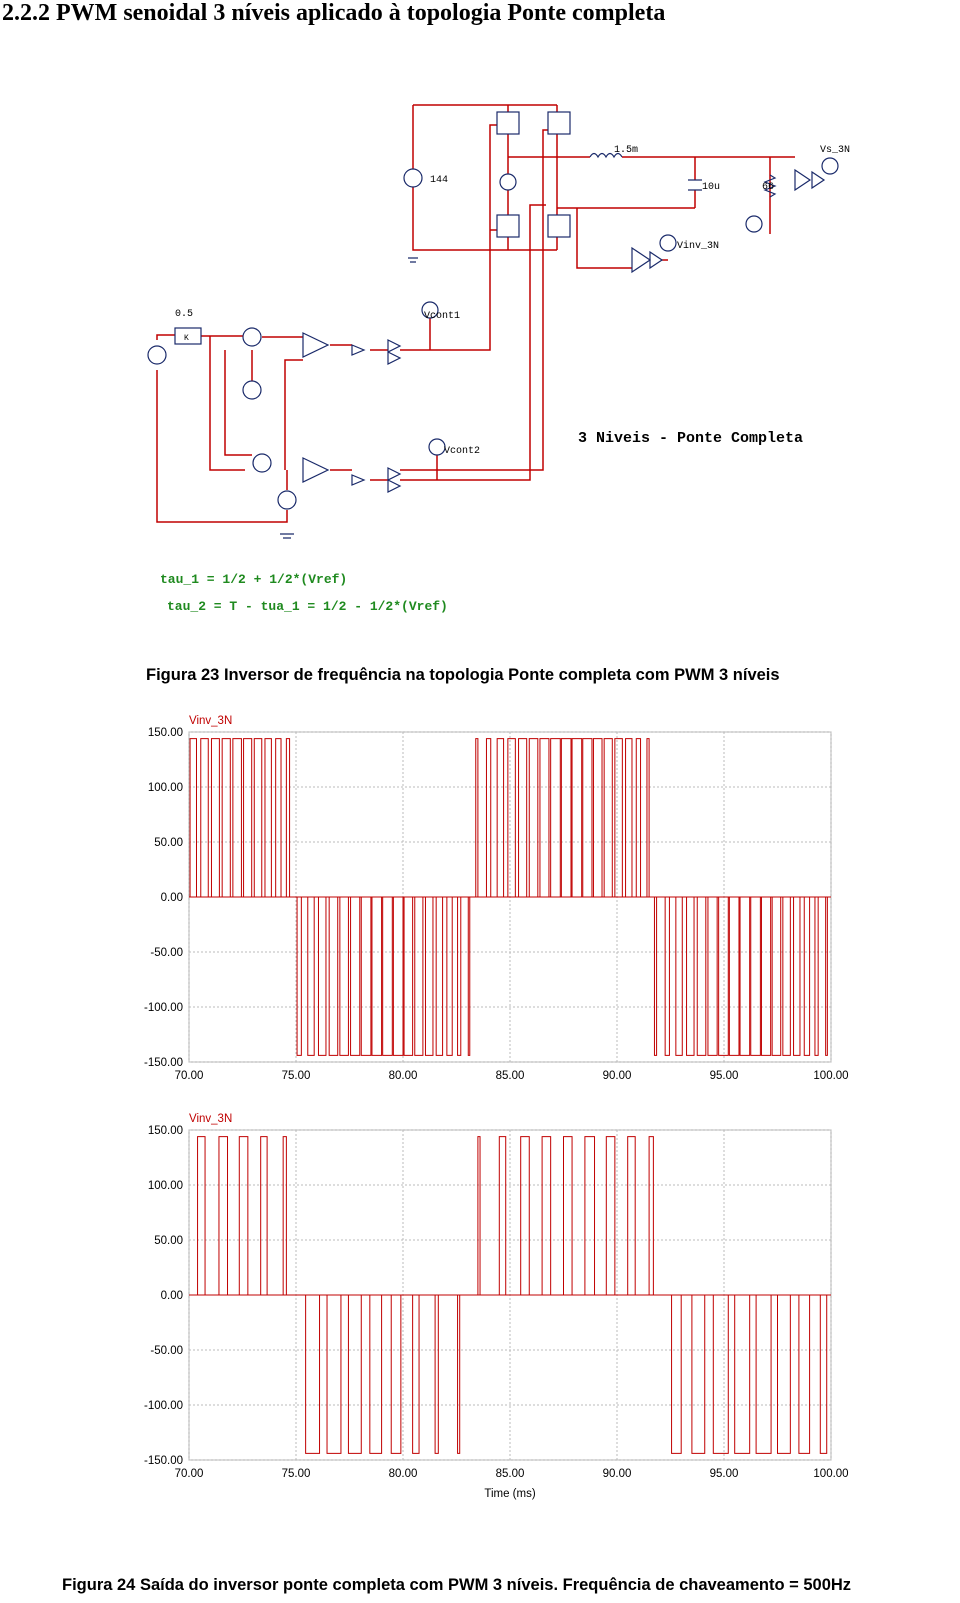 Image resolution: width=960 pixels, height=1603 pixels. What do you see at coordinates (403, 1076) in the screenshot?
I see `x-tick-label: 80.00` at bounding box center [403, 1076].